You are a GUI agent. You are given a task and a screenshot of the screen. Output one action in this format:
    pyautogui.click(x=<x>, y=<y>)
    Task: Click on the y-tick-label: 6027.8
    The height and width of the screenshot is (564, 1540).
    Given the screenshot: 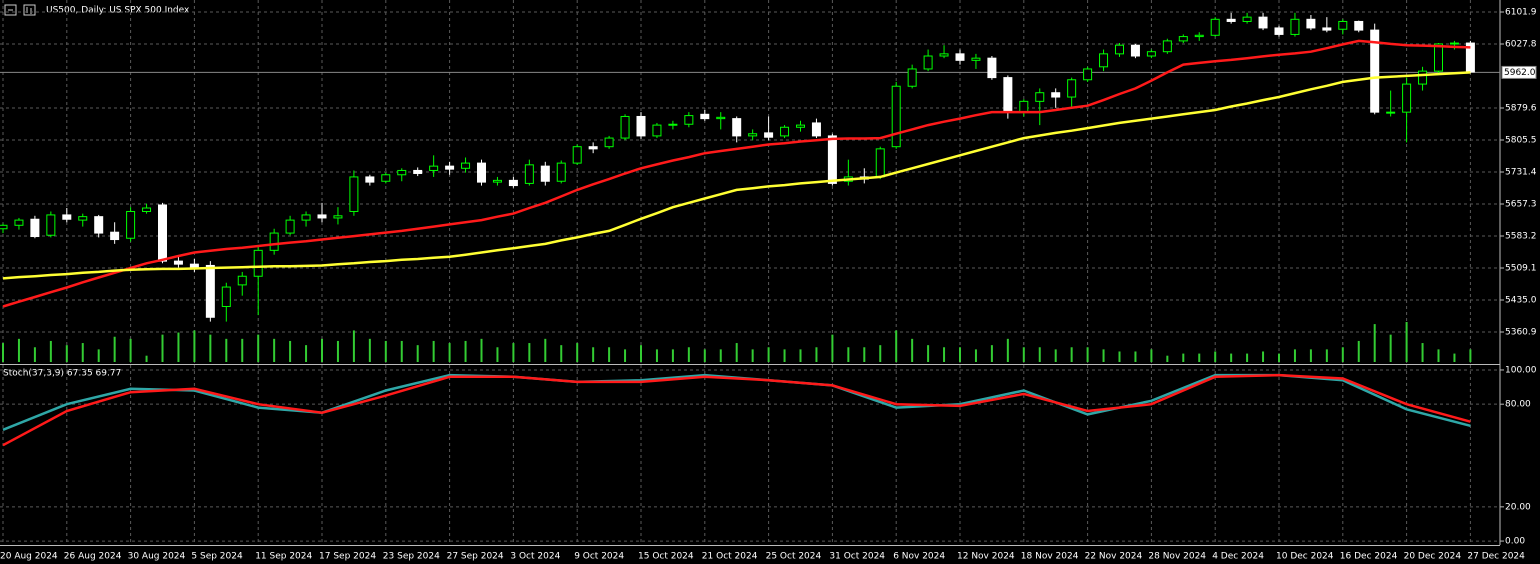 What is the action you would take?
    pyautogui.click(x=1521, y=45)
    